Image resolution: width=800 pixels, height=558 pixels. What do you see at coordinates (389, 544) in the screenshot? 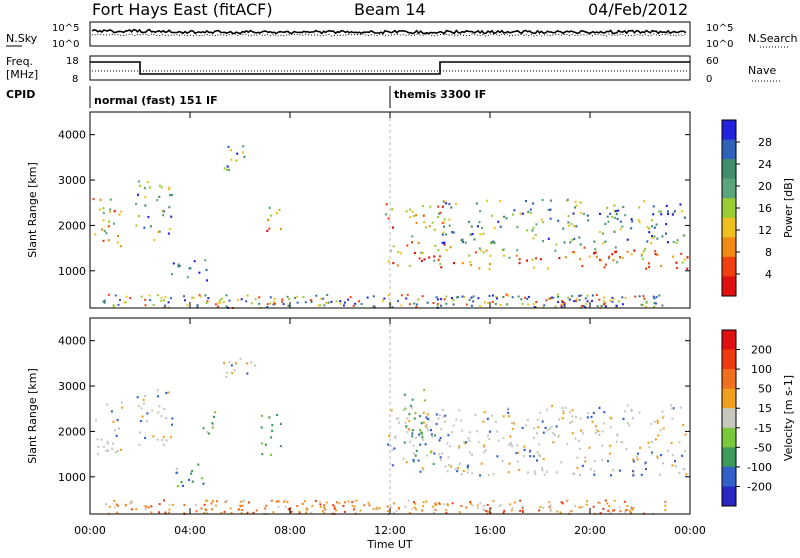
I see `time-axis-title: Time UT` at bounding box center [389, 544].